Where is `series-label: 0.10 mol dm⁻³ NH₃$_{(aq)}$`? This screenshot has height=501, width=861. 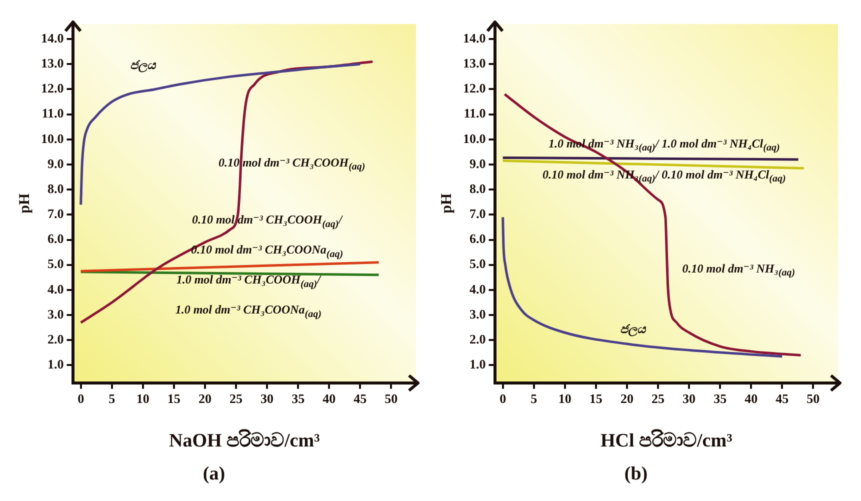
series-label: 0.10 mol dm⁻³ NH₃$_{(aq)}$ is located at coordinates (739, 270).